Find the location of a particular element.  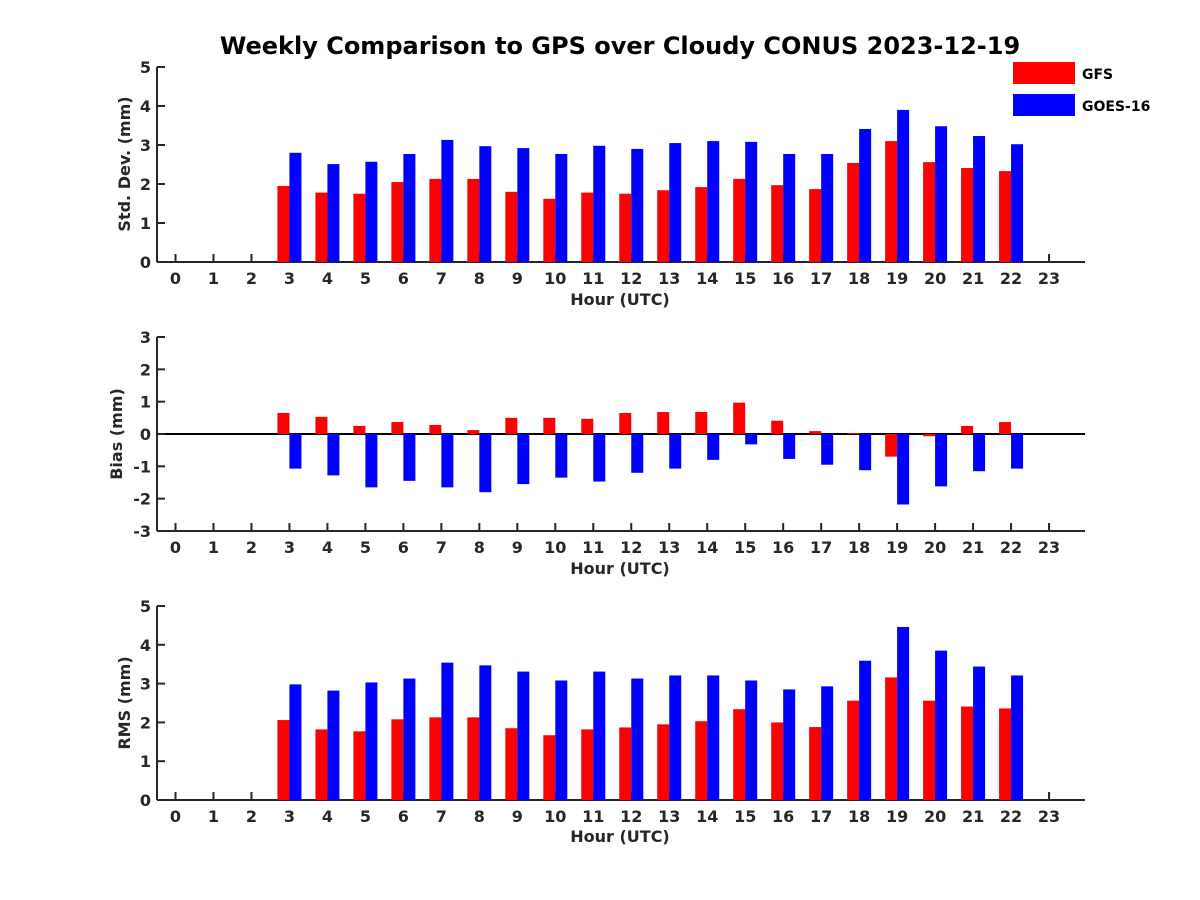

bias-xlabel: Hour (UTC) is located at coordinates (620, 568).